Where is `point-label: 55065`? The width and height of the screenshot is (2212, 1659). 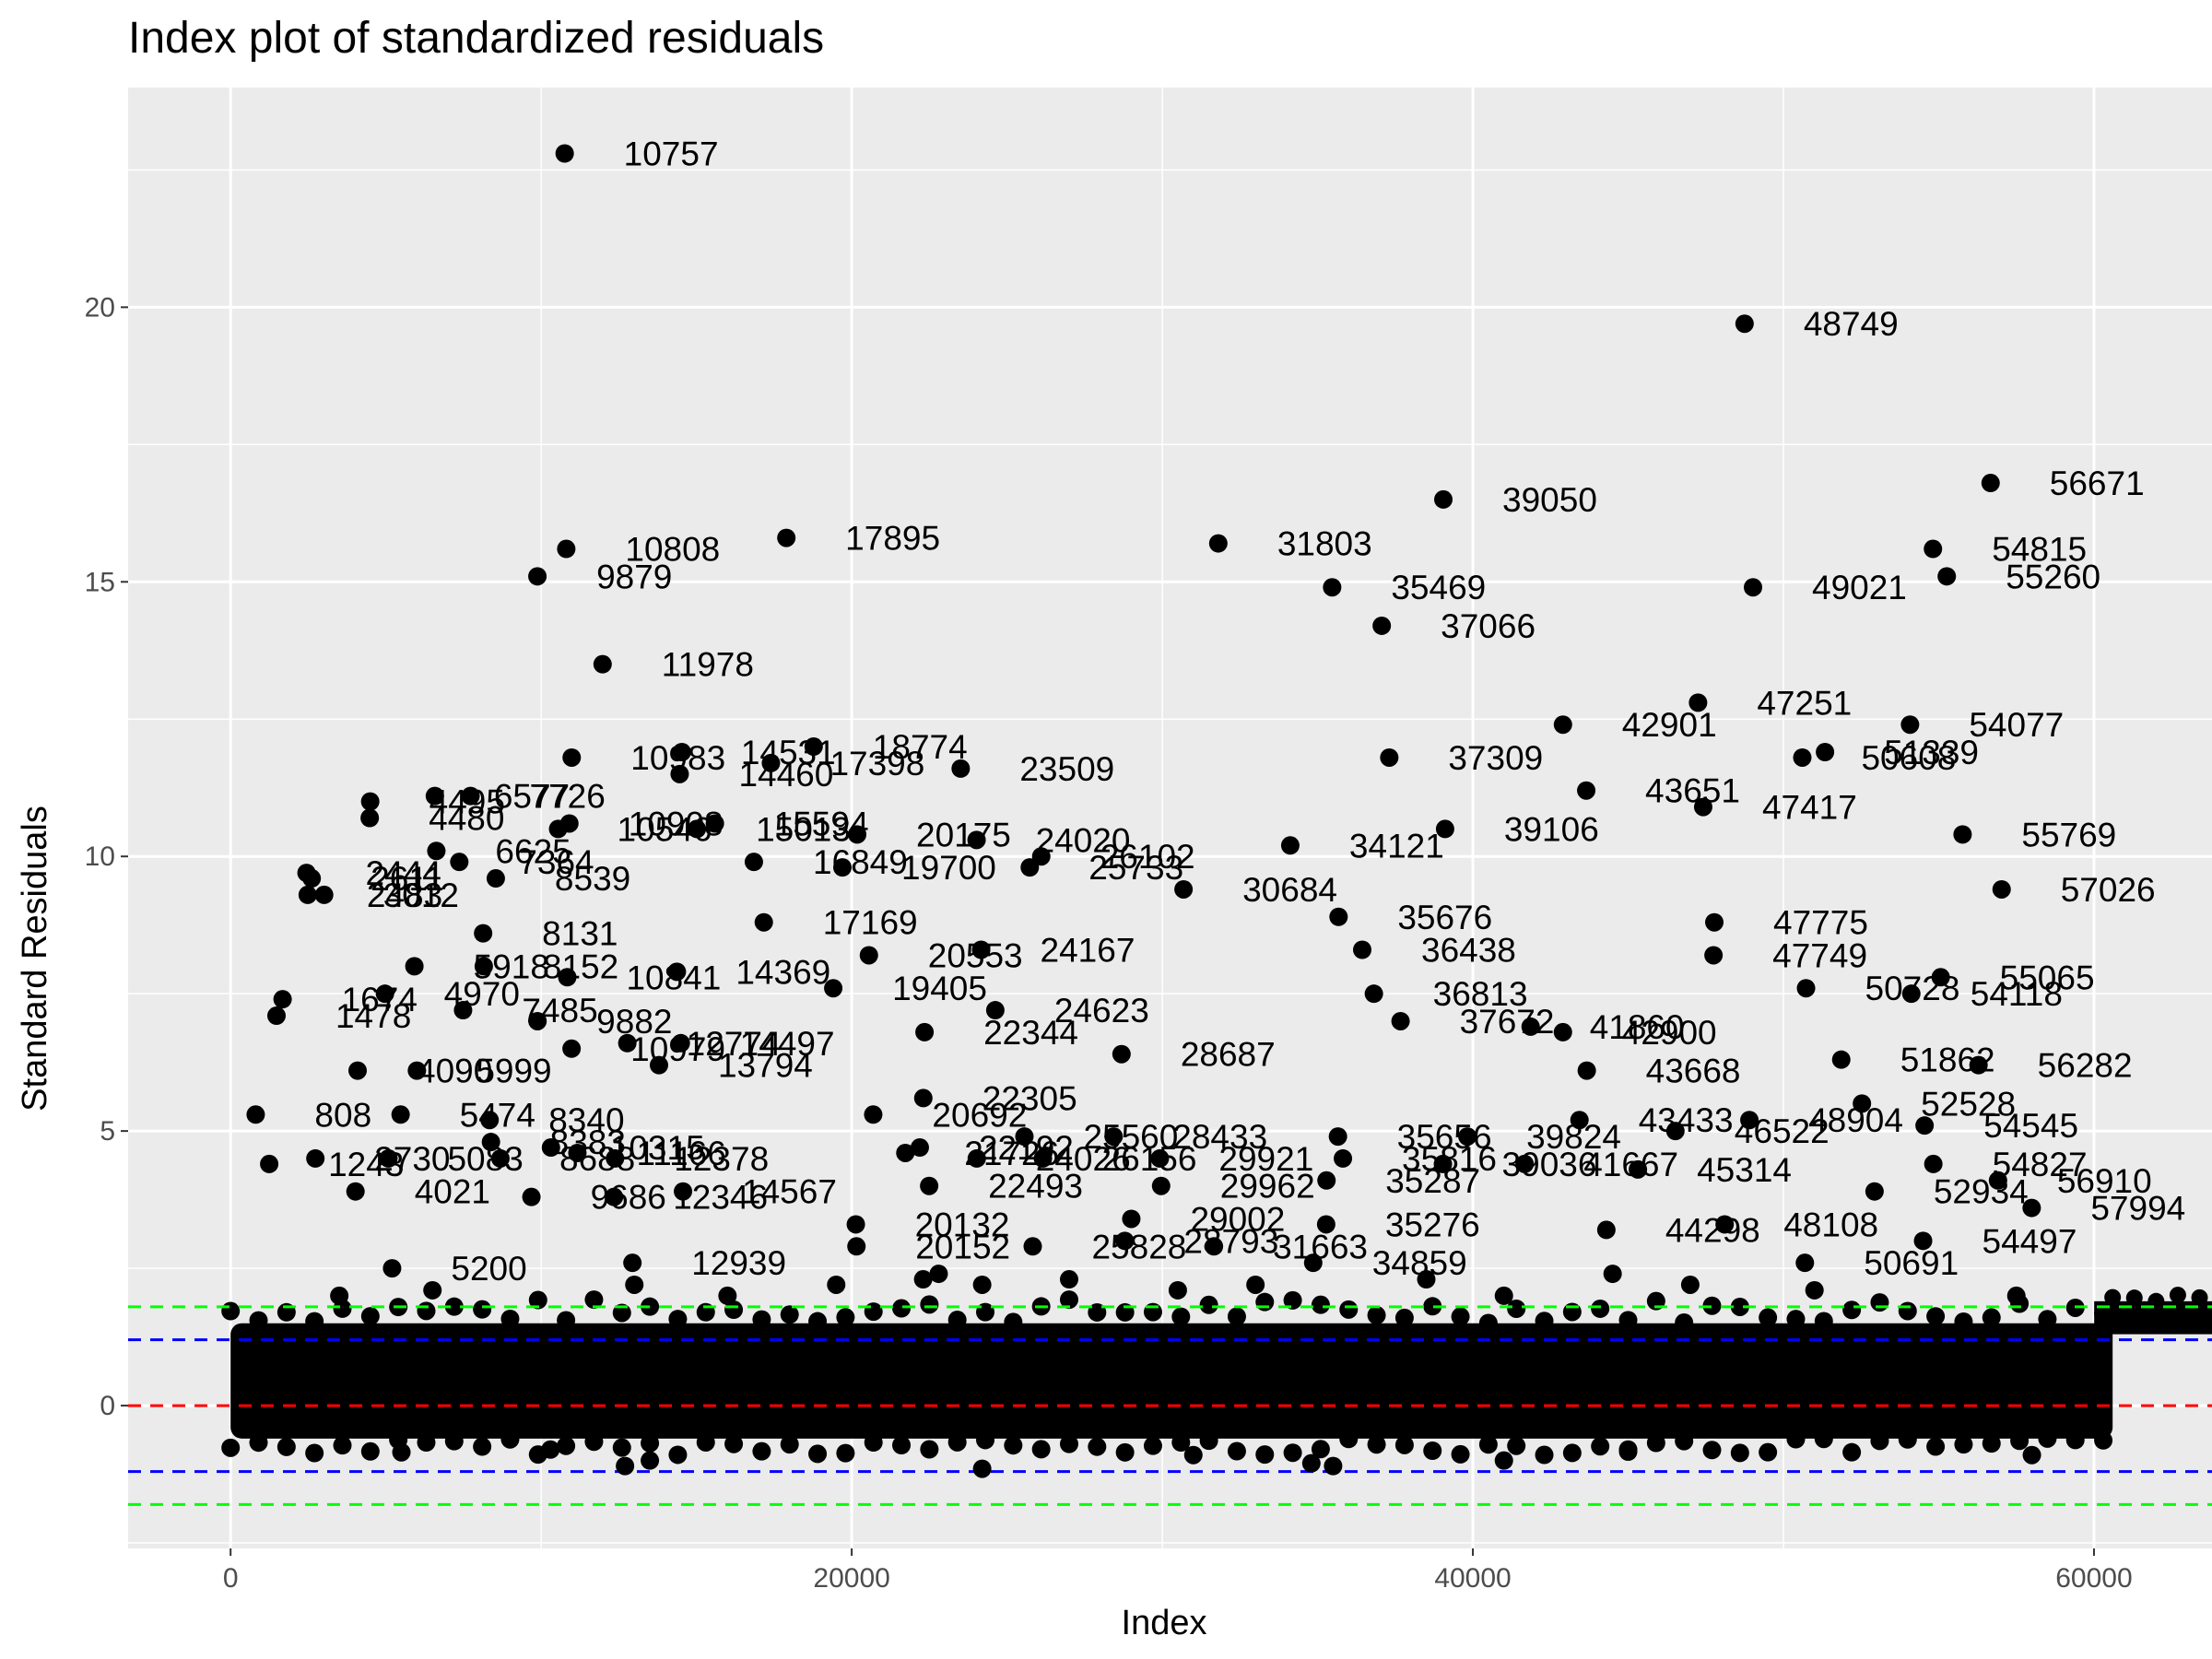
point-label: 55065 is located at coordinates (2047, 977).